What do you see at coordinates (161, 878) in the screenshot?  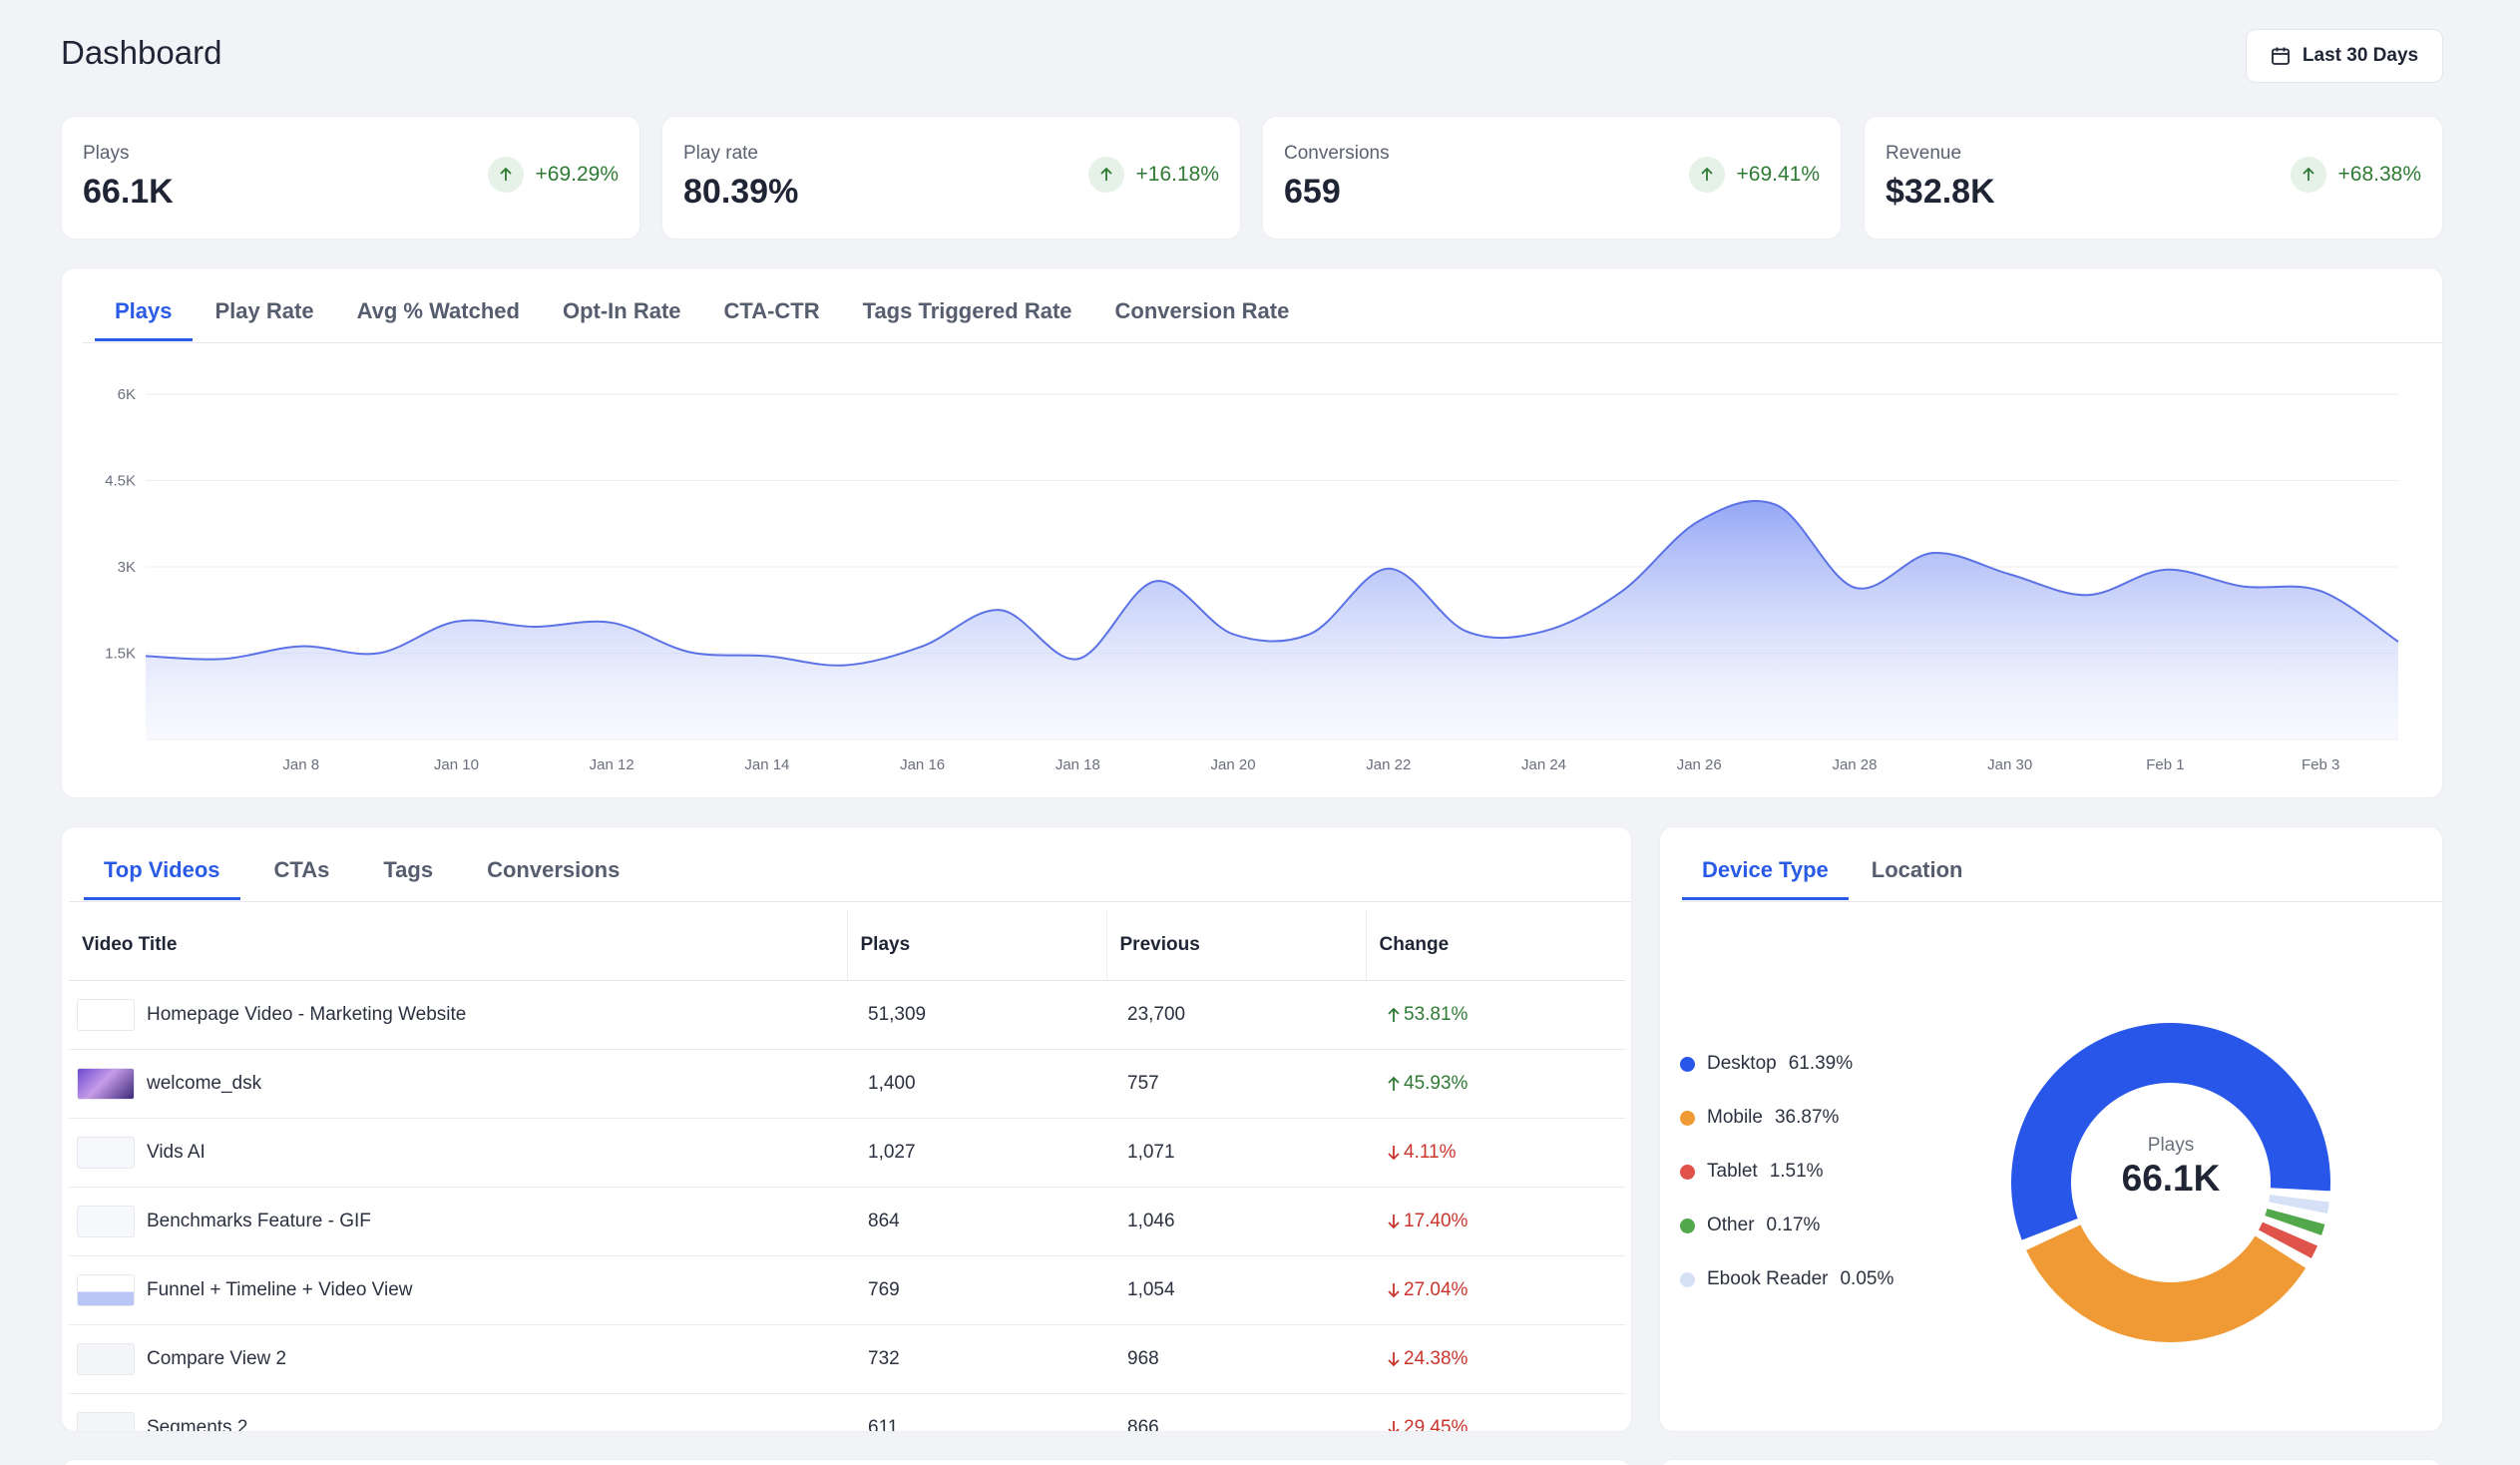 I see `tab-top-videos: Top Videos` at bounding box center [161, 878].